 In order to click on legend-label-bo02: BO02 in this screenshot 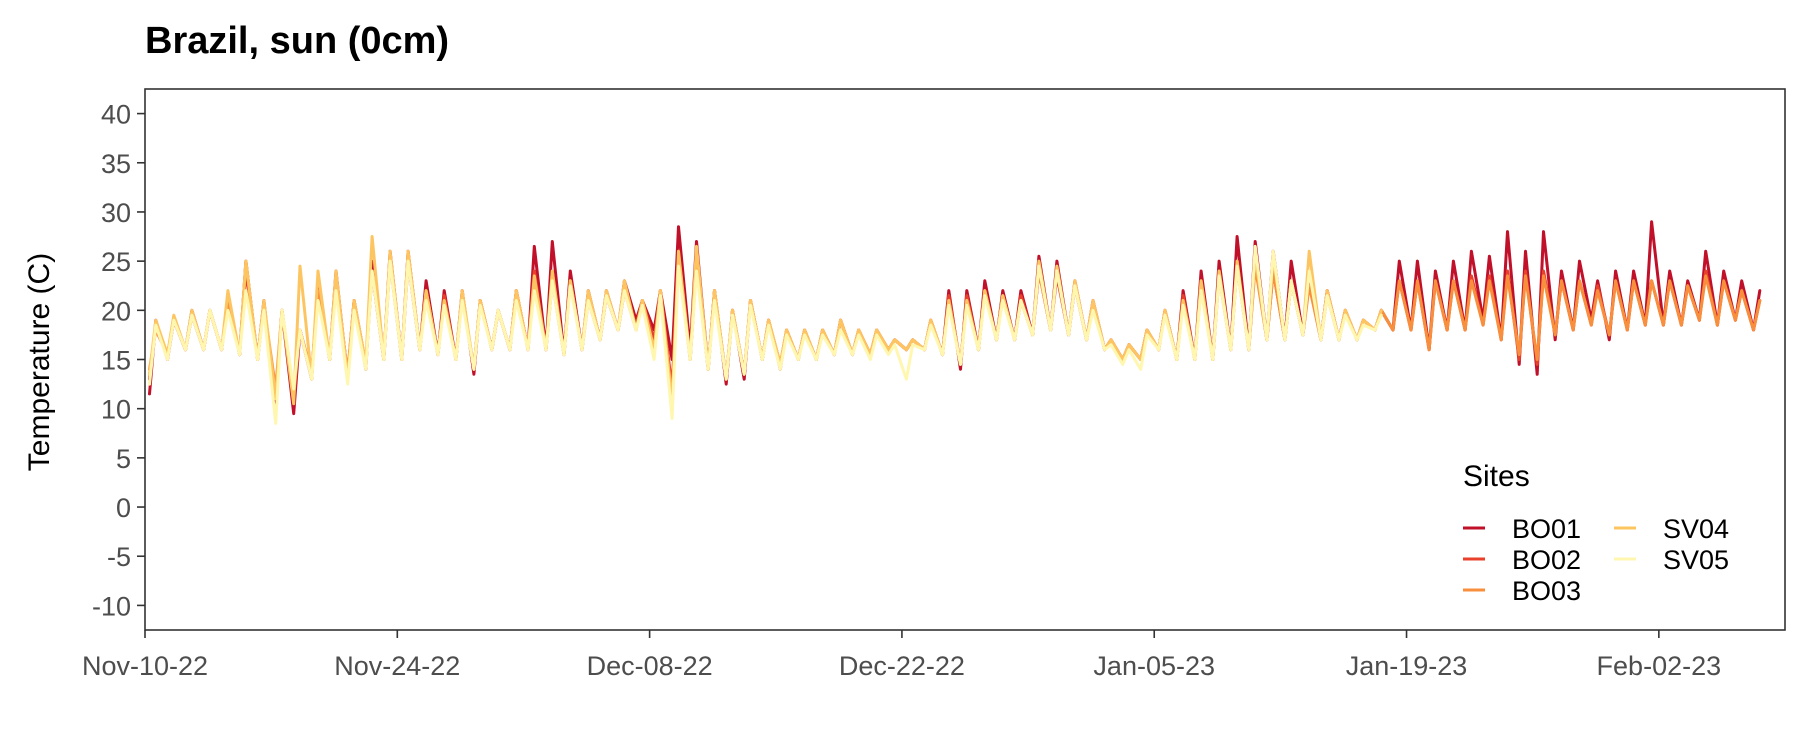, I will do `click(1546, 560)`.